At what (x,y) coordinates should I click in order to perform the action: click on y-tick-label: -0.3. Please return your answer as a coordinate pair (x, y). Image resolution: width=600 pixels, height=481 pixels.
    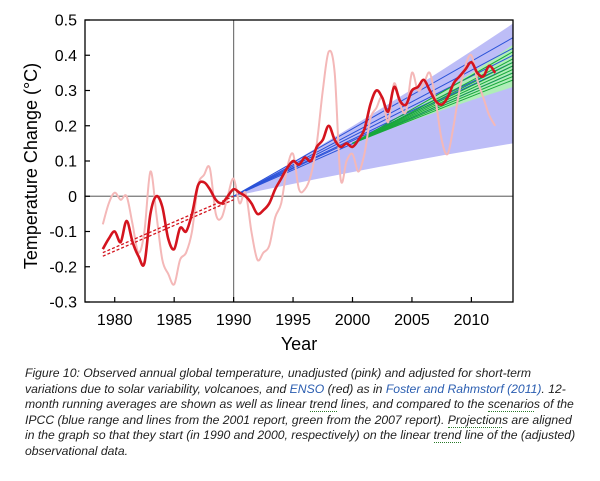
    Looking at the image, I should click on (63, 303).